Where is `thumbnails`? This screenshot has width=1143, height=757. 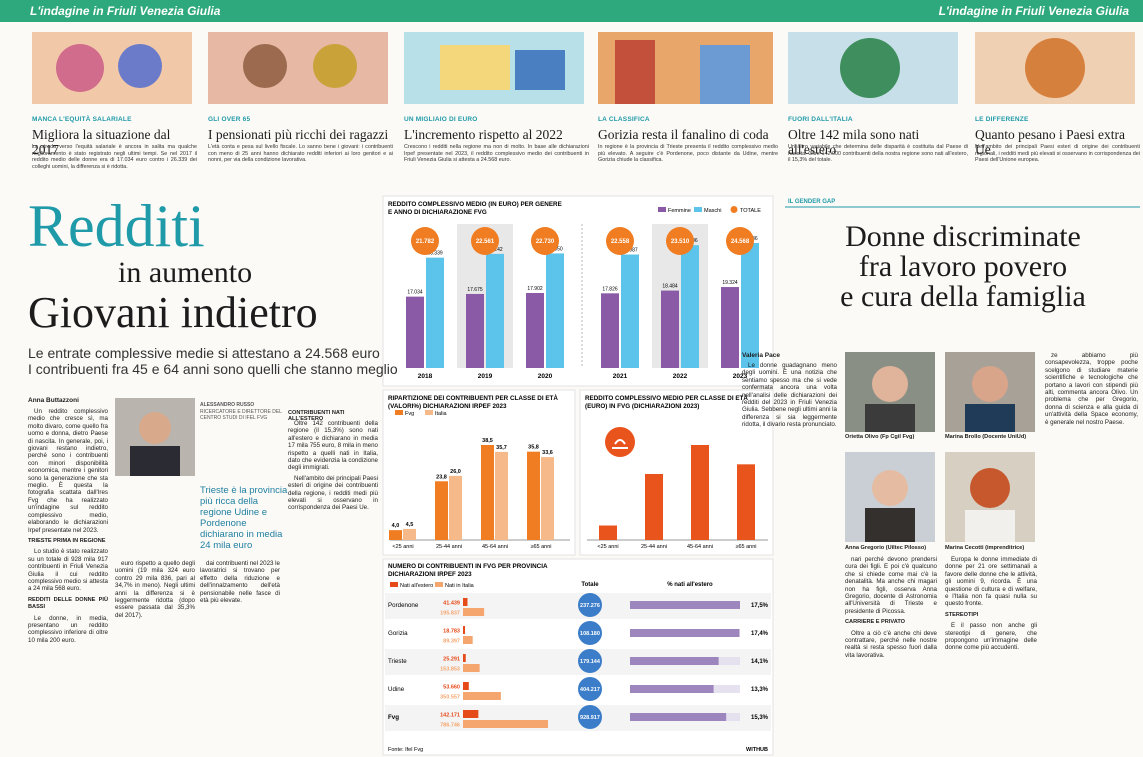
thumbnails is located at coordinates (583, 68).